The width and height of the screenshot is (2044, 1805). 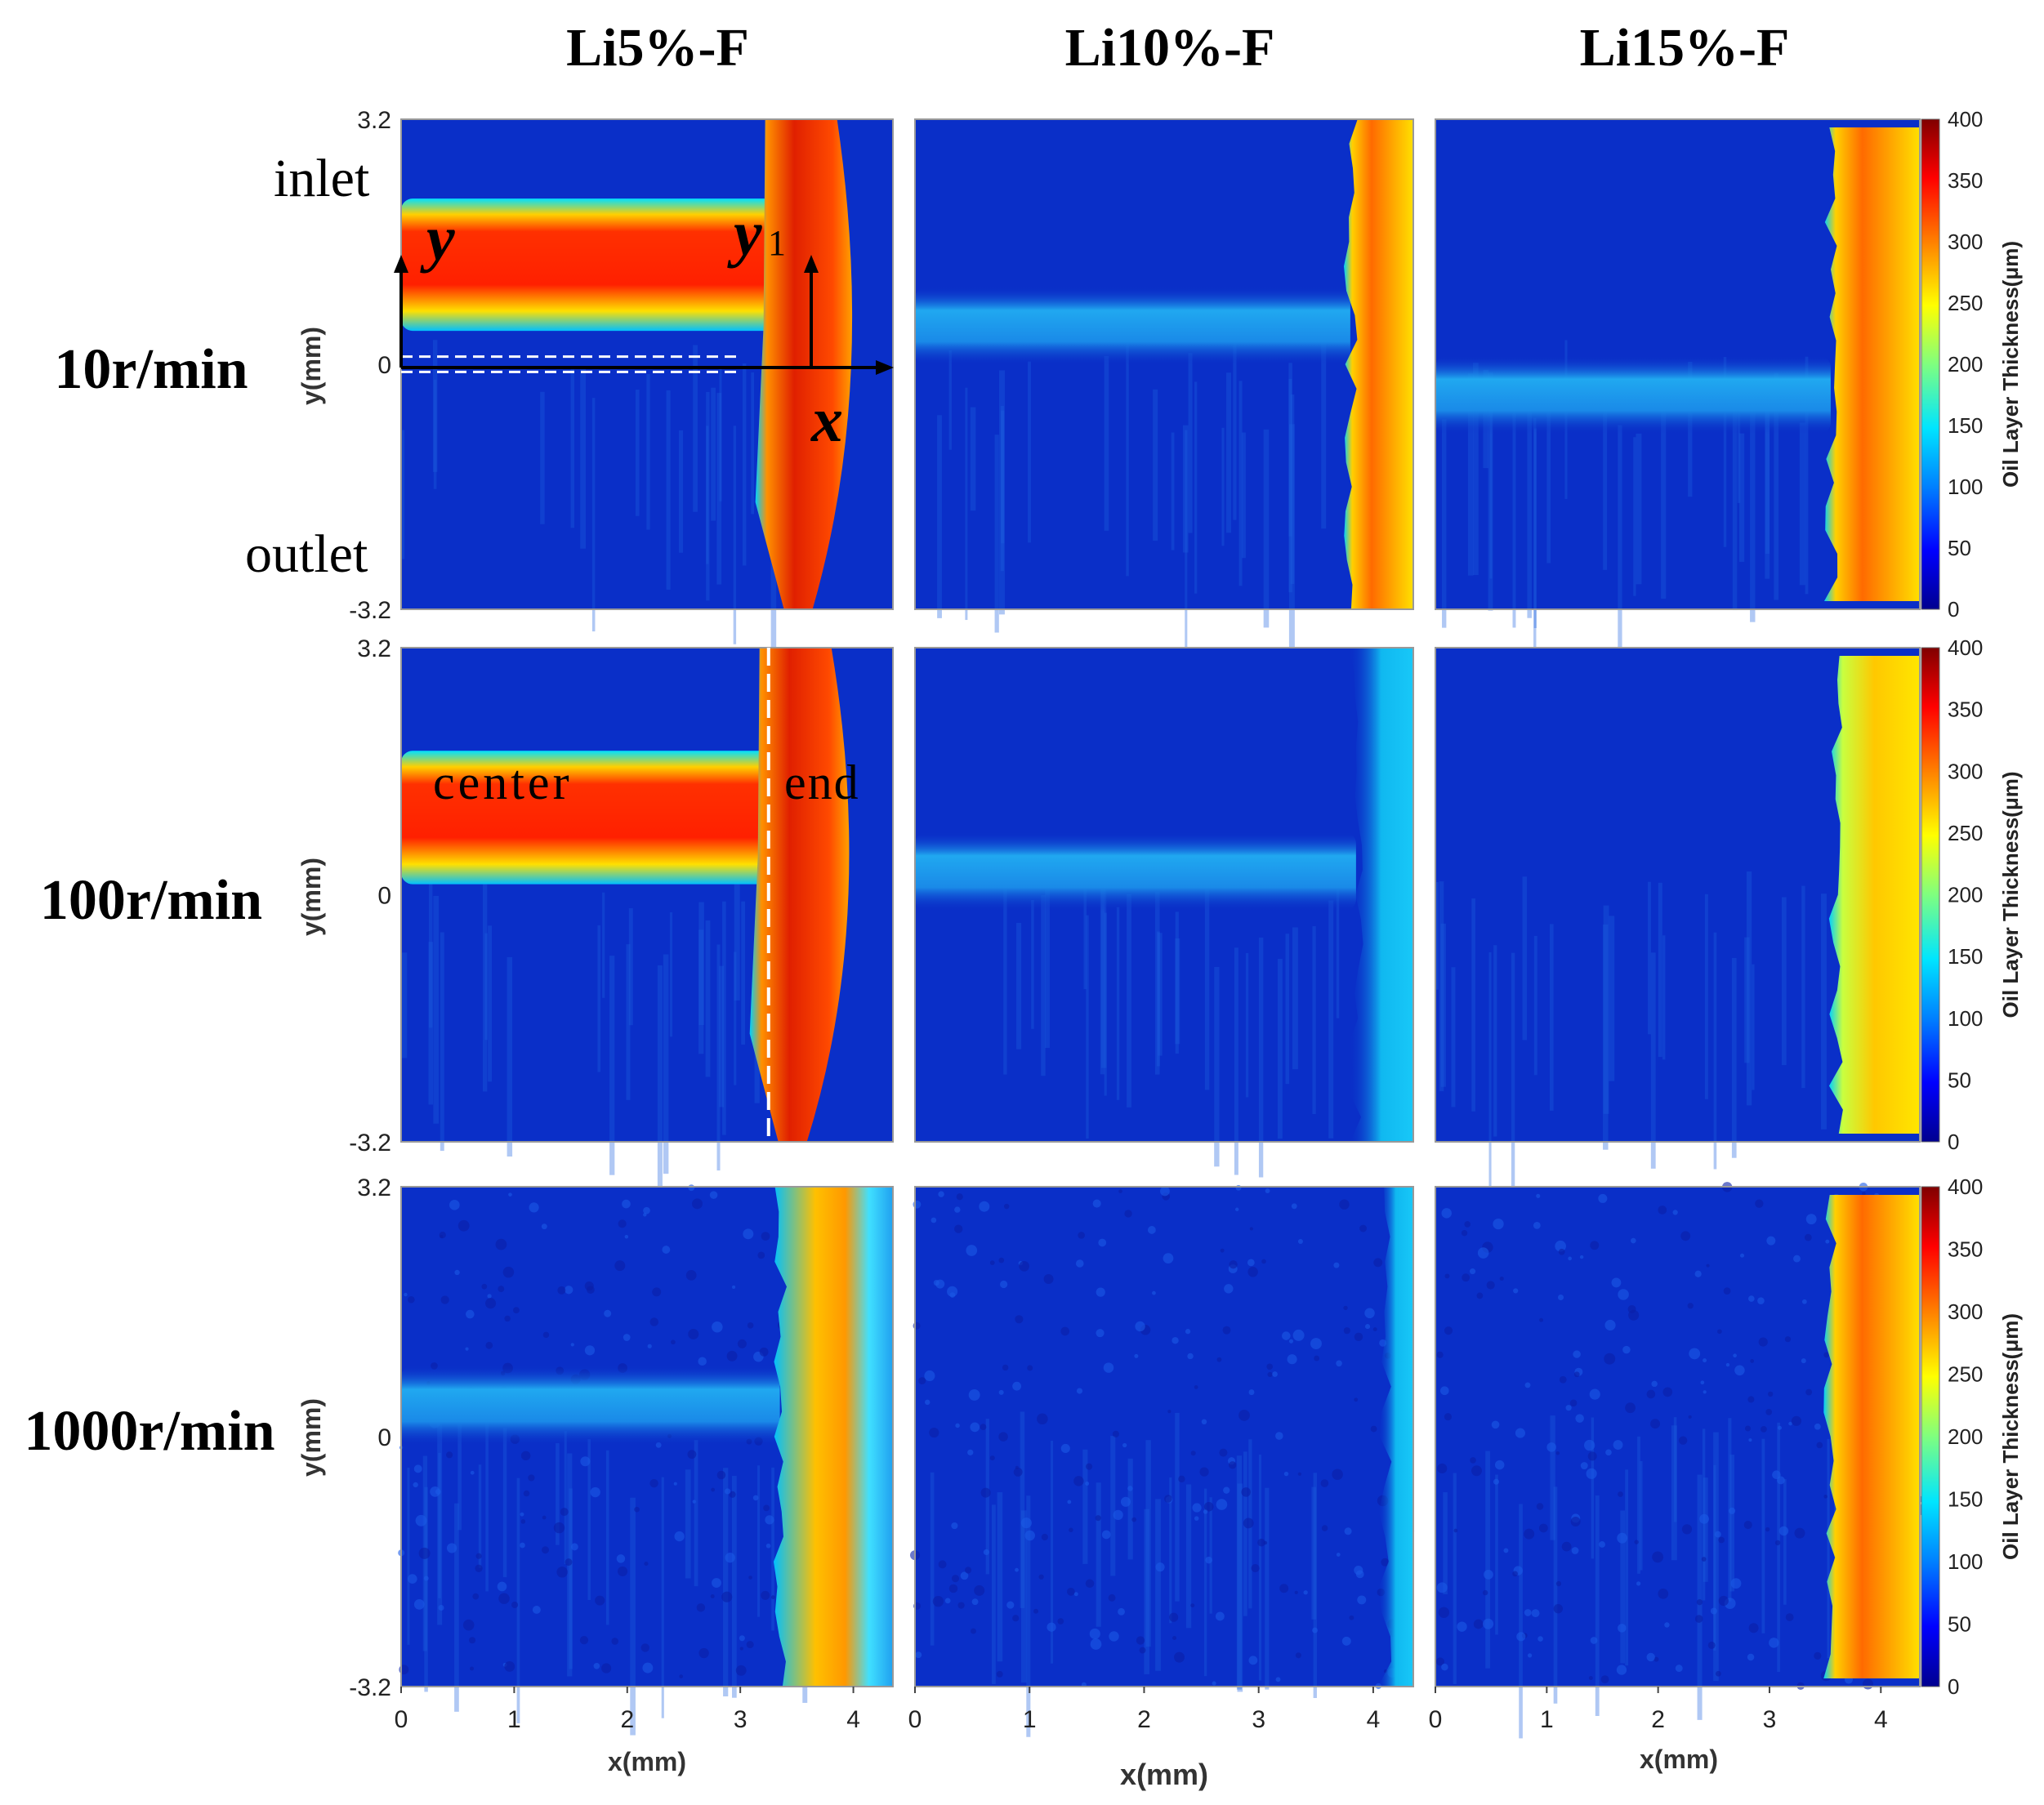 What do you see at coordinates (1965, 303) in the screenshot?
I see `colorbar-tick: 250` at bounding box center [1965, 303].